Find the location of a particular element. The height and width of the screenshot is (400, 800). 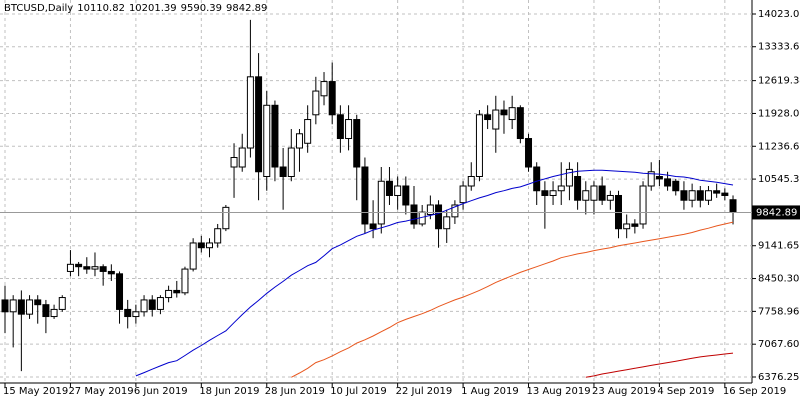

price-label: 9842.89 is located at coordinates (776, 212).